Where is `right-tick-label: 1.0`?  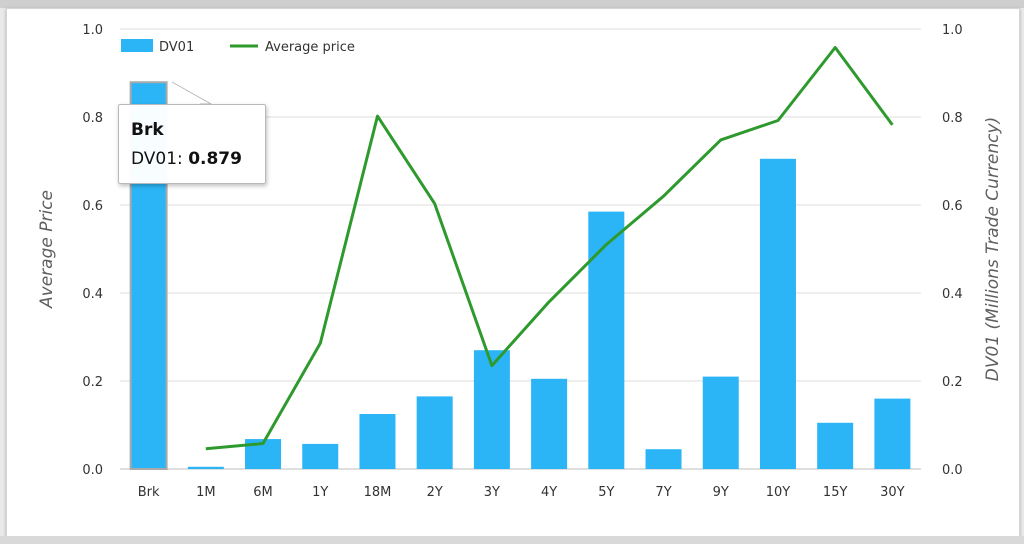
right-tick-label: 1.0 is located at coordinates (952, 30).